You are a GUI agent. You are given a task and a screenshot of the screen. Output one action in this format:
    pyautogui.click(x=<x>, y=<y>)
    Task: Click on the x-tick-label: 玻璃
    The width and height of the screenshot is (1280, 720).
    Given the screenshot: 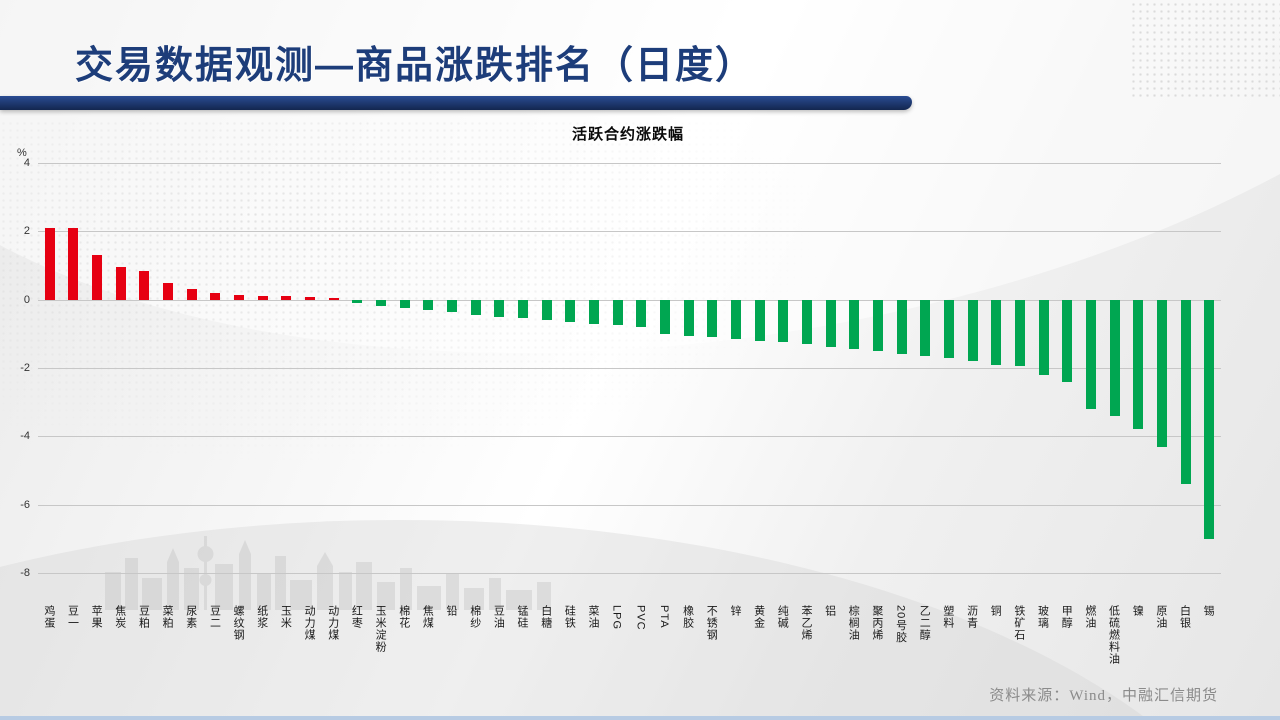 What is the action you would take?
    pyautogui.click(x=1042, y=617)
    